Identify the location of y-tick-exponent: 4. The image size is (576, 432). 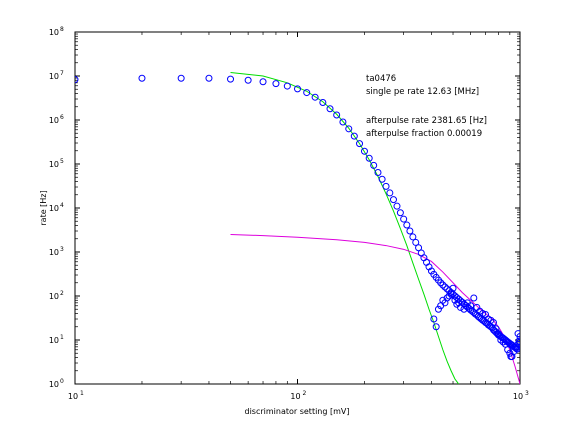
(62, 205).